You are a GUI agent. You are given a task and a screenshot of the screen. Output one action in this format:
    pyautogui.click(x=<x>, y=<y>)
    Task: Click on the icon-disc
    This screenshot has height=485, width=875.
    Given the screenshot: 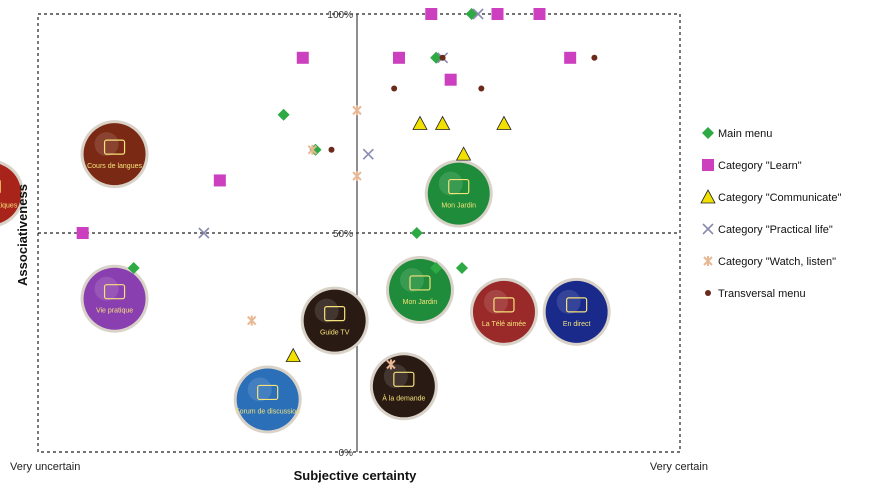 What is the action you would take?
    pyautogui.click(x=11, y=193)
    